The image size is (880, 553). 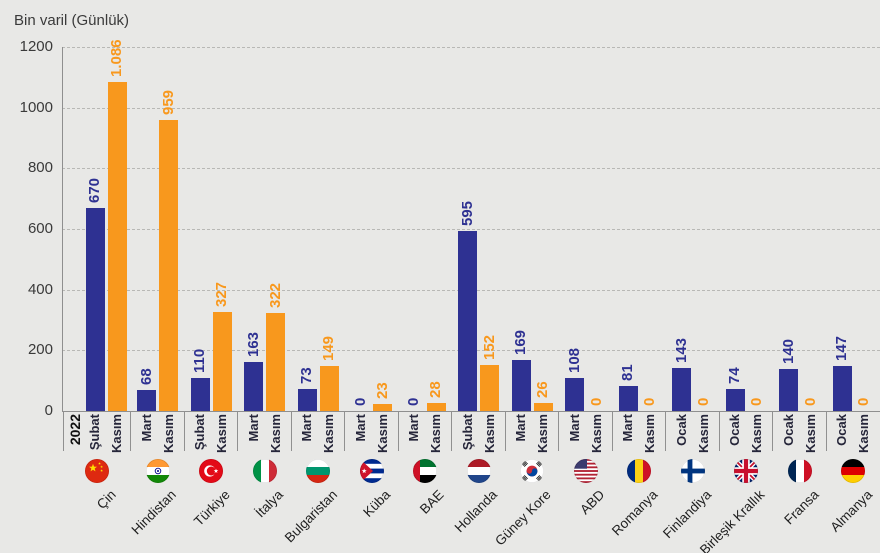 What do you see at coordinates (478, 471) in the screenshot?
I see `netherlands-flag-icon` at bounding box center [478, 471].